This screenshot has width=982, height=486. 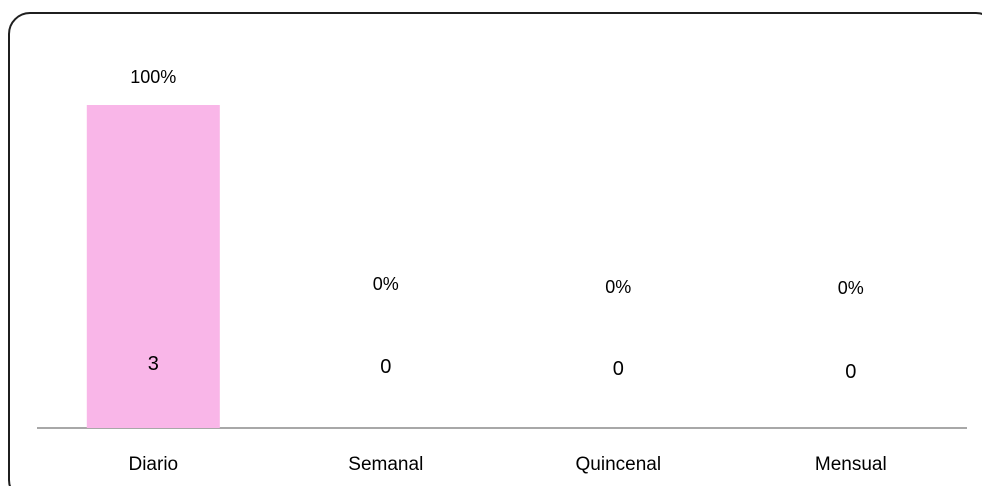 I want to click on bar-diario, so click(x=153, y=266).